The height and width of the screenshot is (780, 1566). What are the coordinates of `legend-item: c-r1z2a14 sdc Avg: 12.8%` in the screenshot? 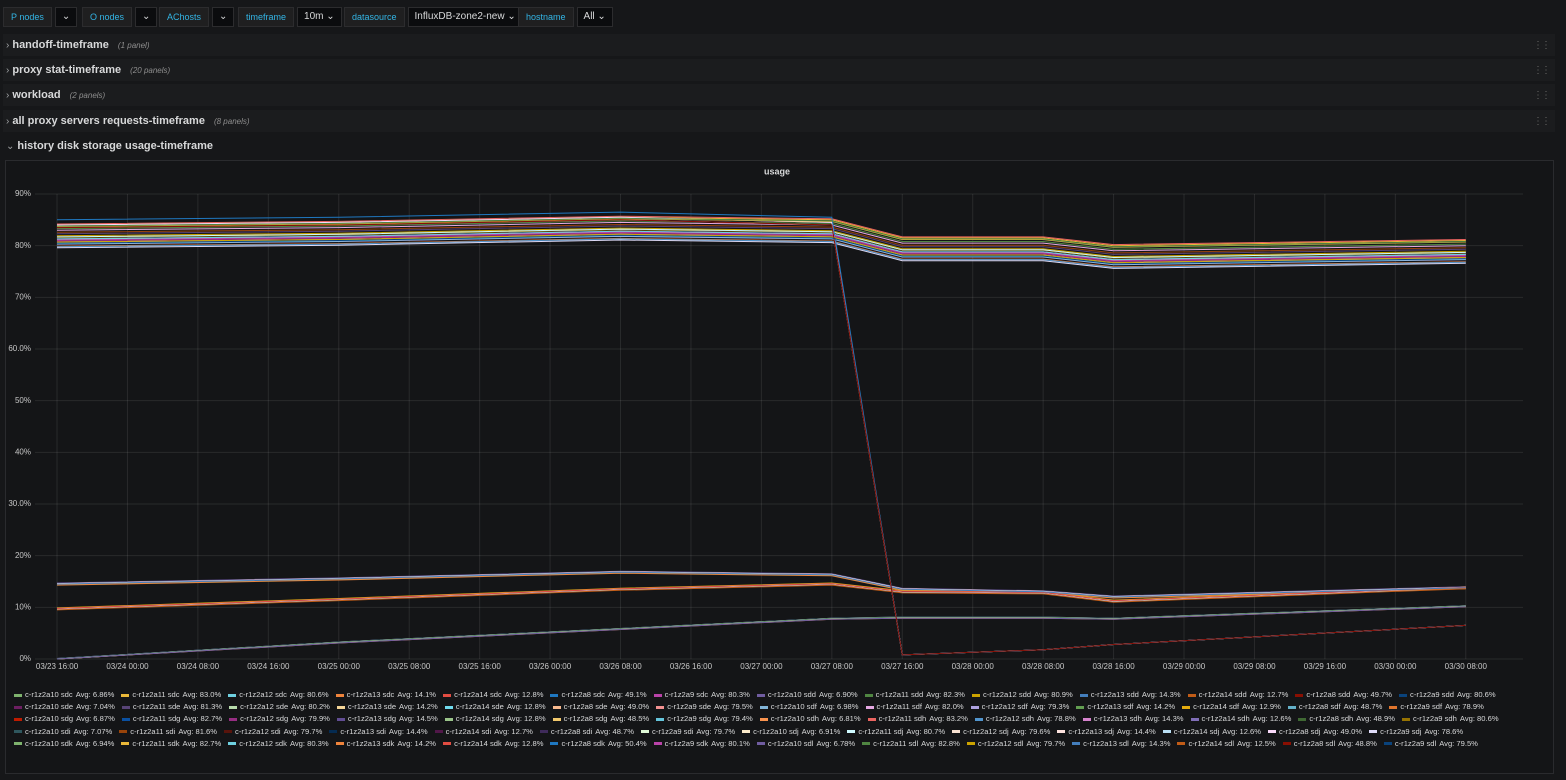 It's located at (493, 695).